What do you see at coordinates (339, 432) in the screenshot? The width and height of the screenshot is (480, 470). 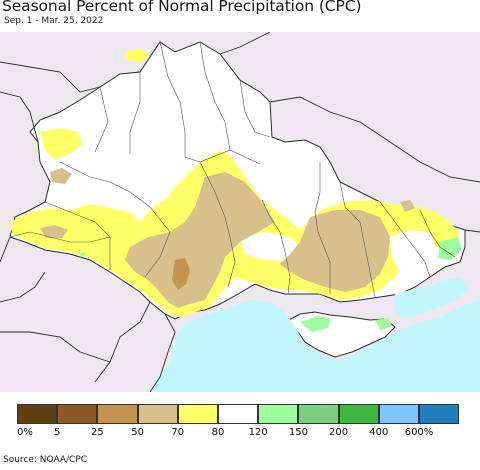 I see `legend-tick-label: 200` at bounding box center [339, 432].